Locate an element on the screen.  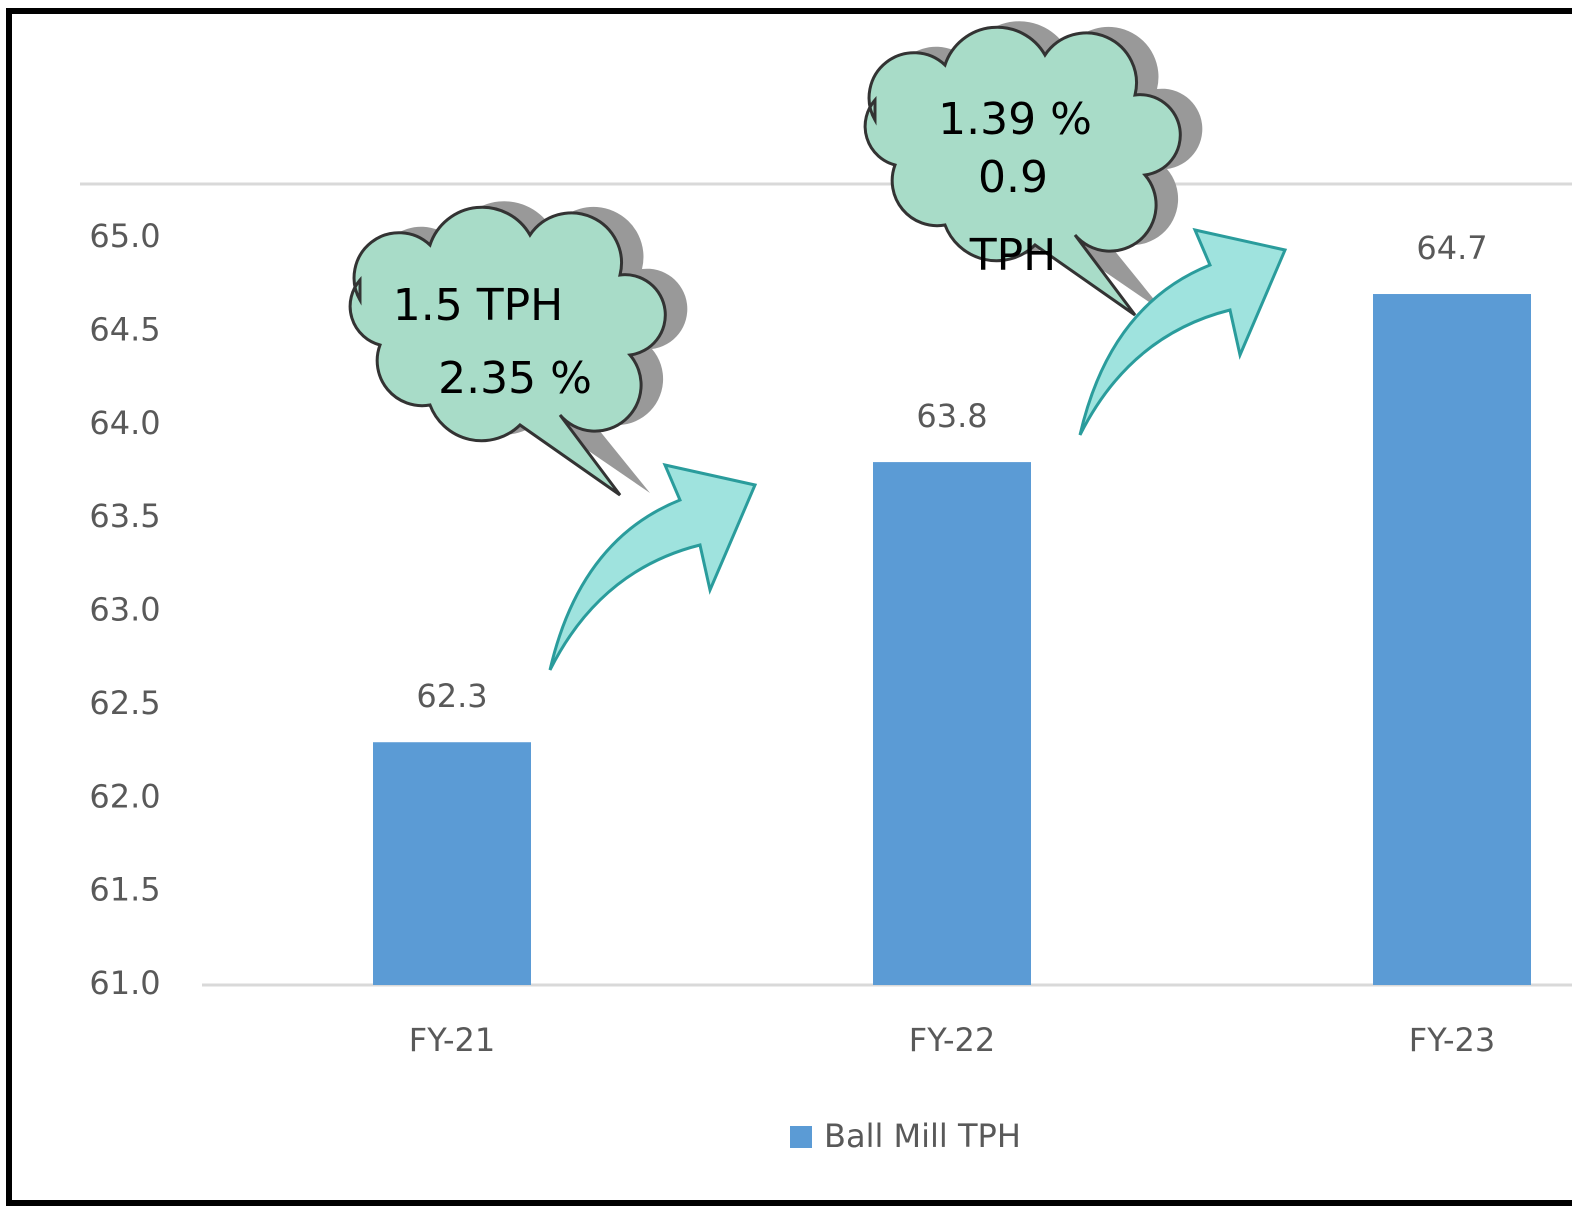
y-tick-label: 62.0 is located at coordinates (124, 796).